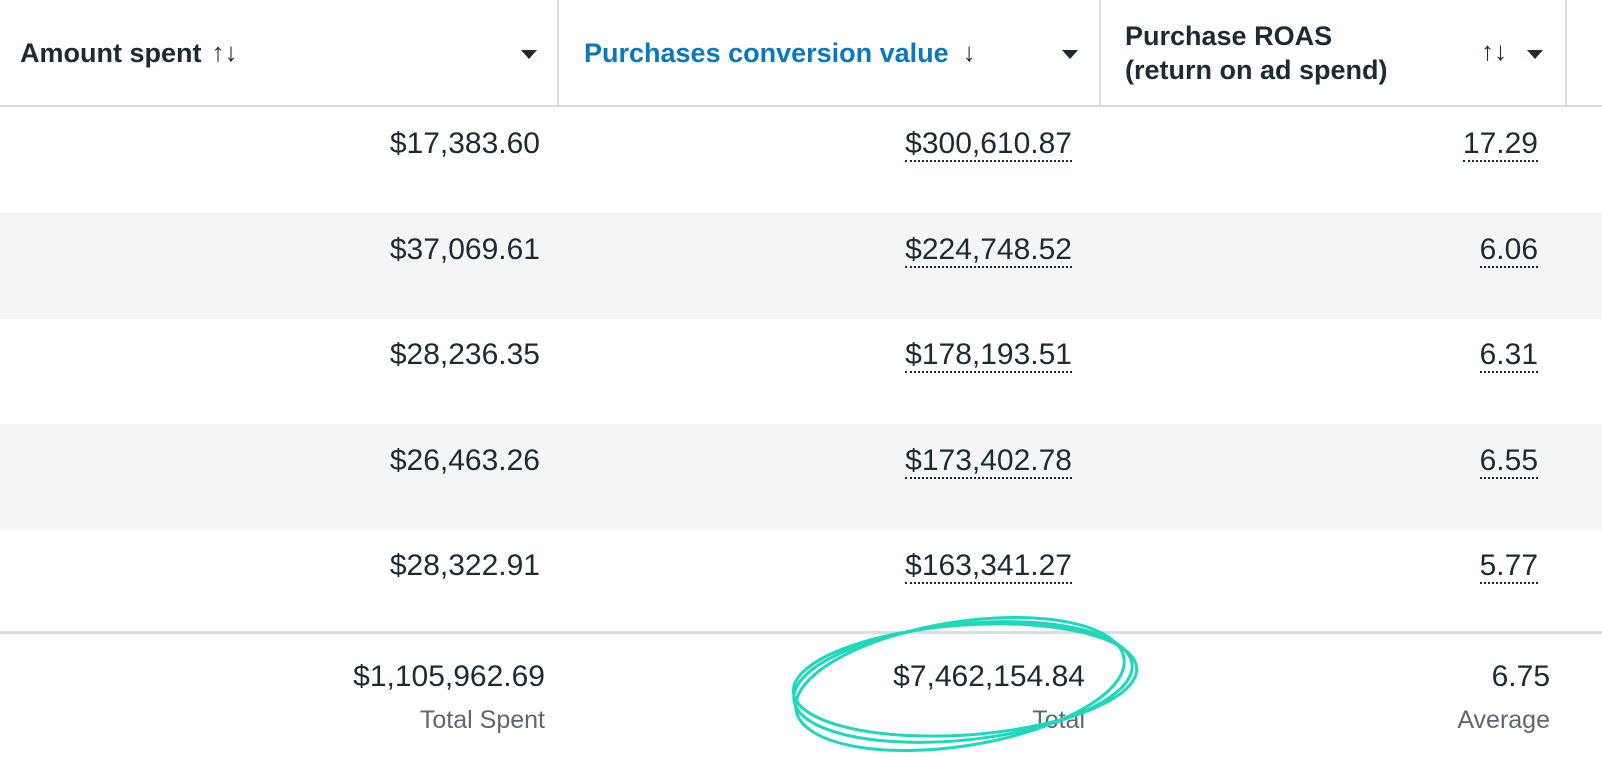 Image resolution: width=1602 pixels, height=781 pixels. What do you see at coordinates (464, 565) in the screenshot?
I see `amount-spent-cell: $28,322.91` at bounding box center [464, 565].